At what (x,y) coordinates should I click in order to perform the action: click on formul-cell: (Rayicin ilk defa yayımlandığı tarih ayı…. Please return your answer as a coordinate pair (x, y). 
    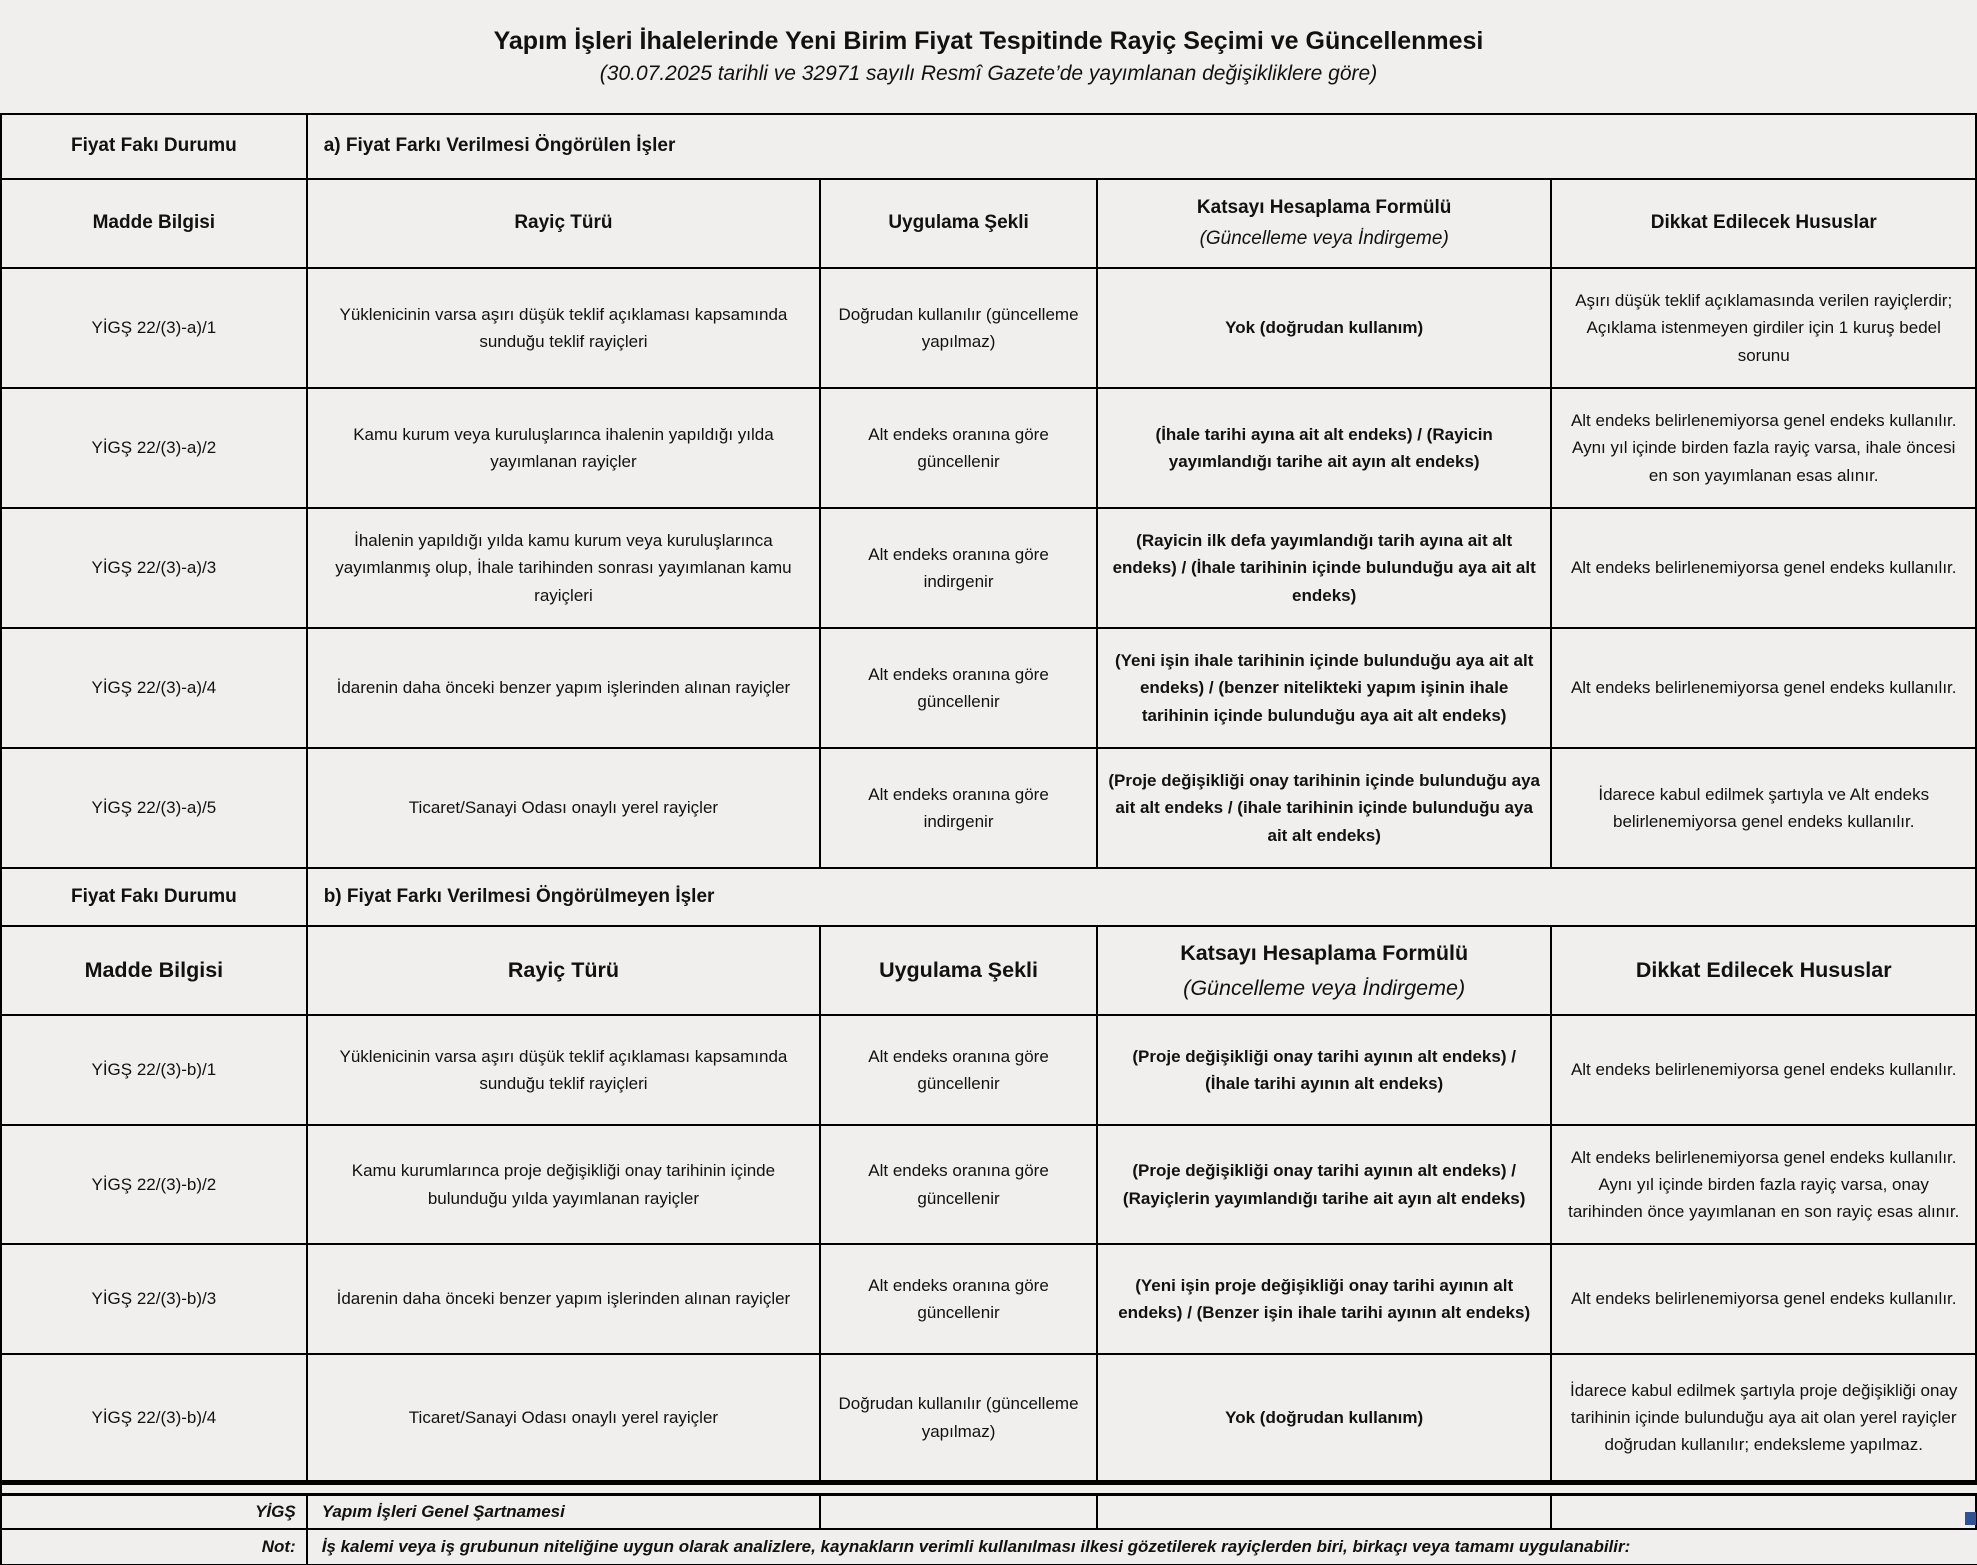
    Looking at the image, I should click on (1325, 568).